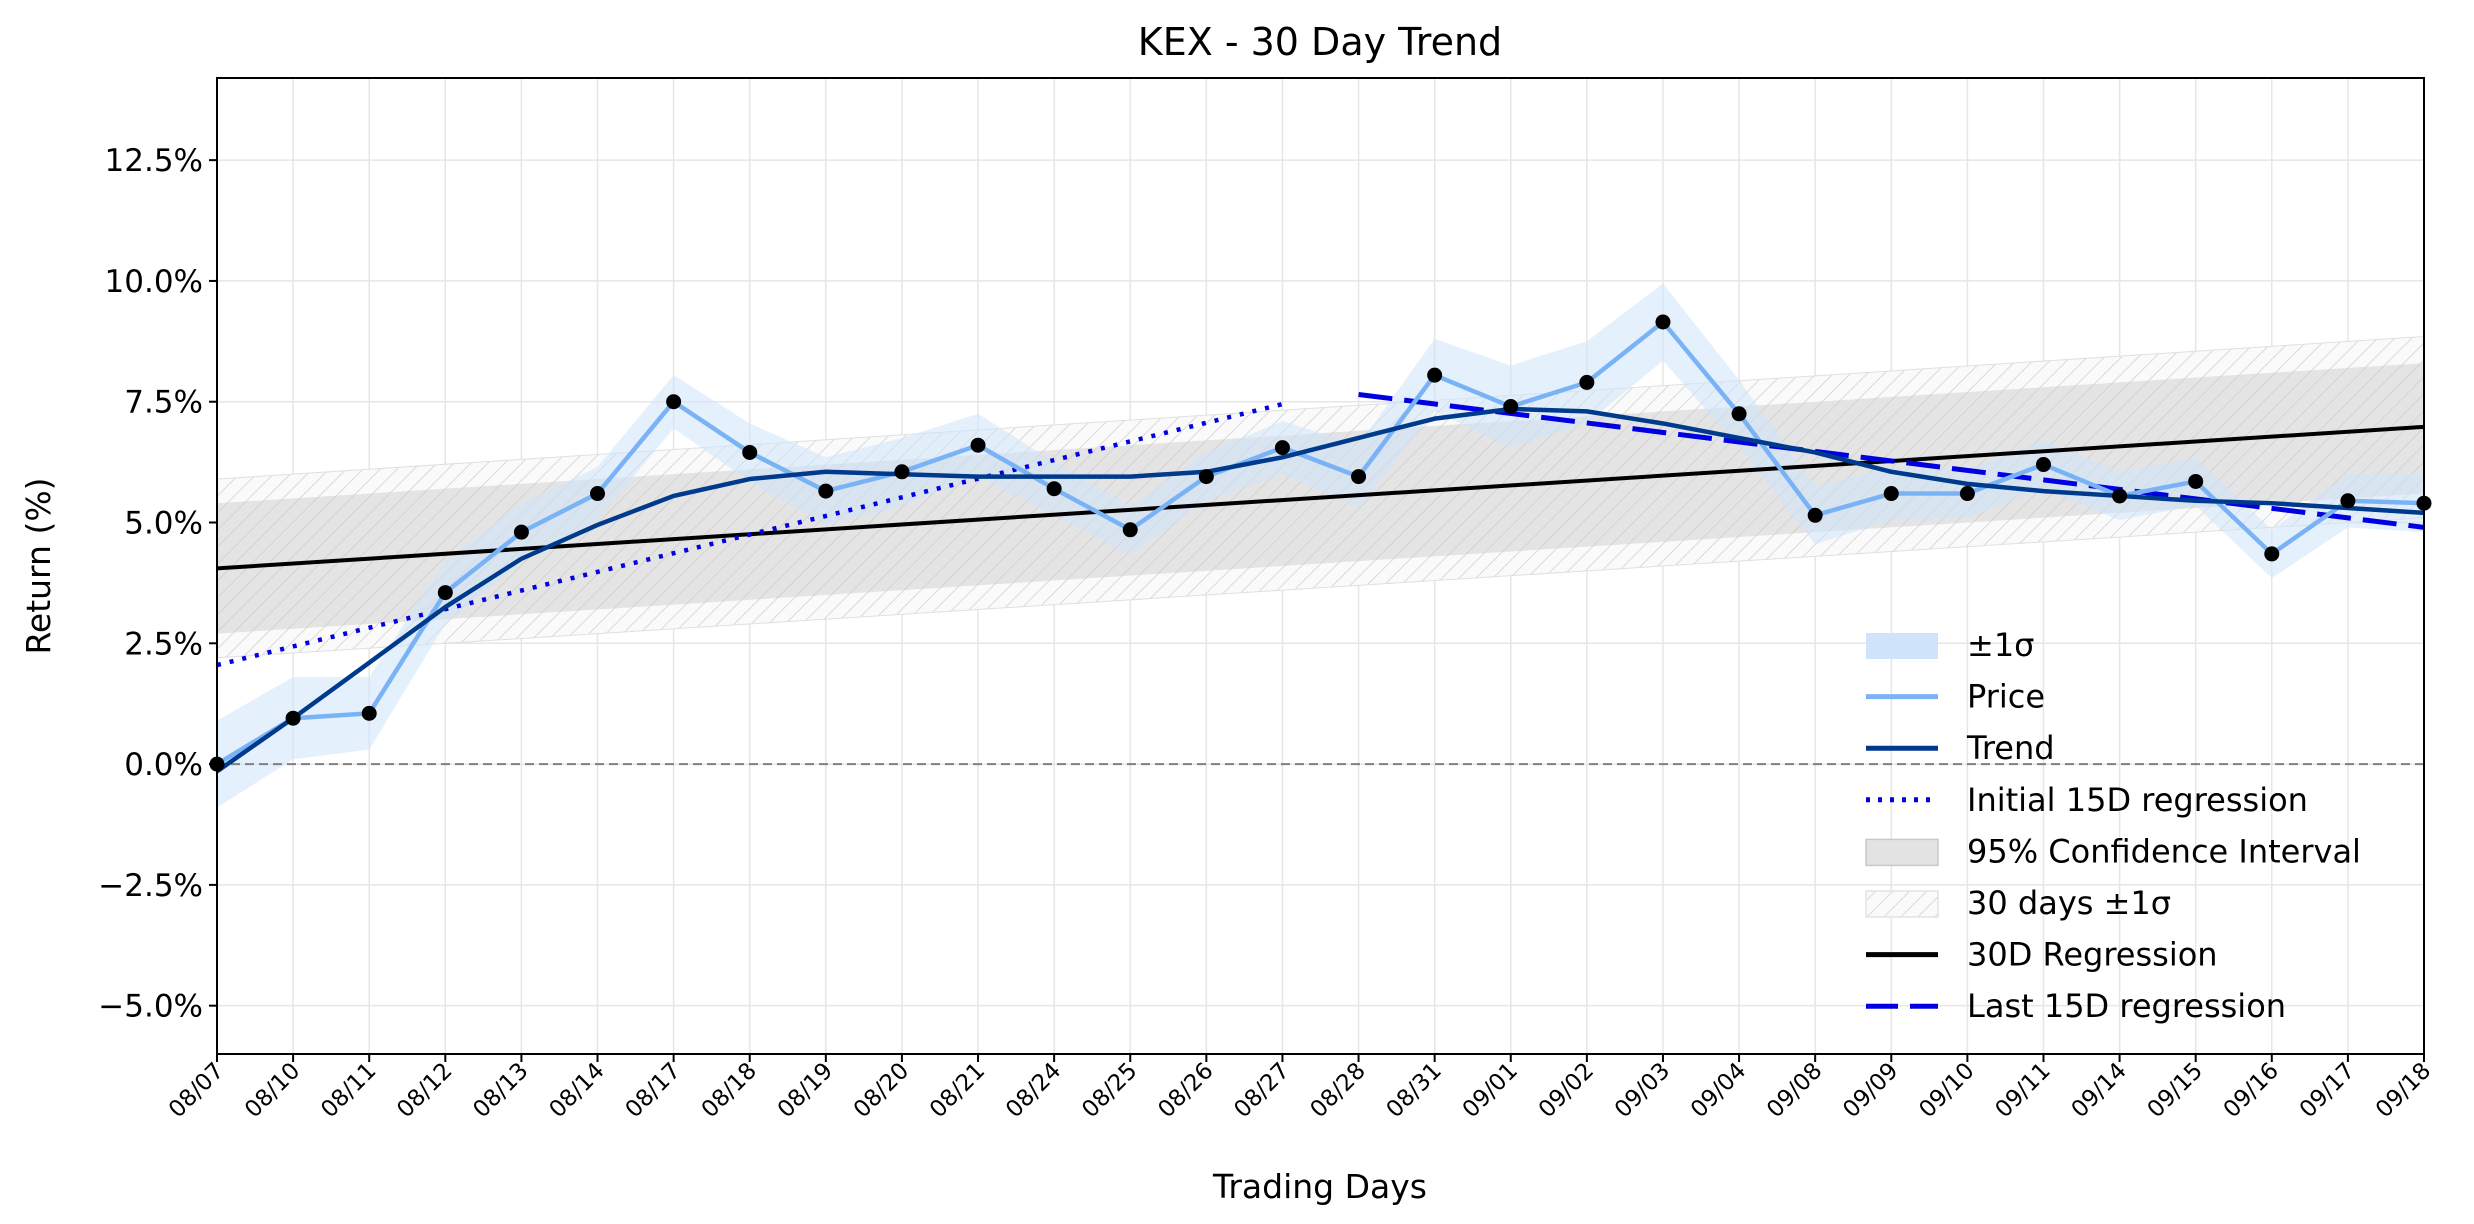 The height and width of the screenshot is (1224, 2474). I want to click on y-tick-label: −2.5%, so click(150, 886).